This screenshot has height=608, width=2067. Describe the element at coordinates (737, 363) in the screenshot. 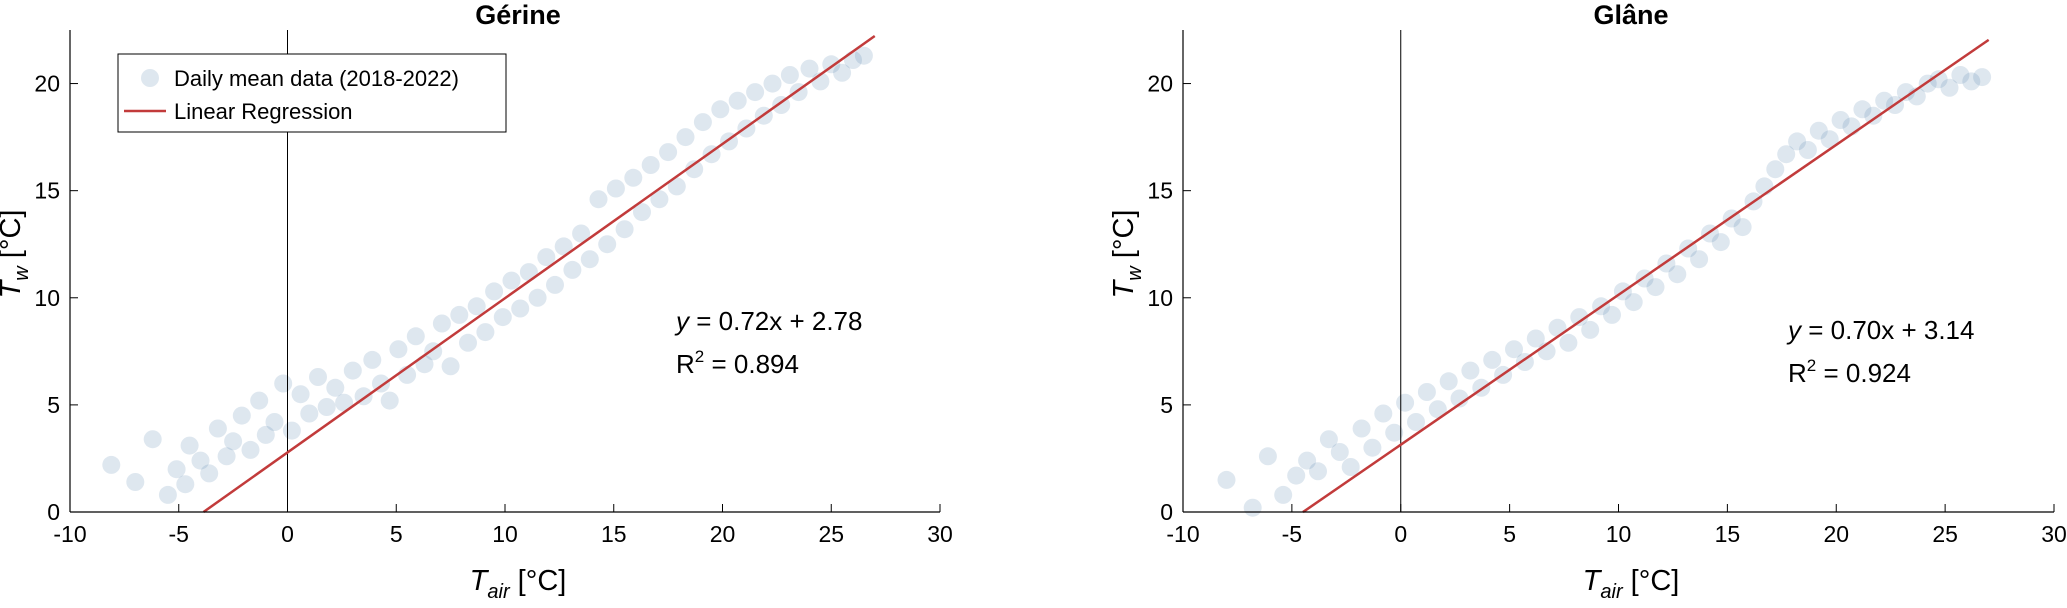

I see `r-squared: R2 = 0.894` at that location.